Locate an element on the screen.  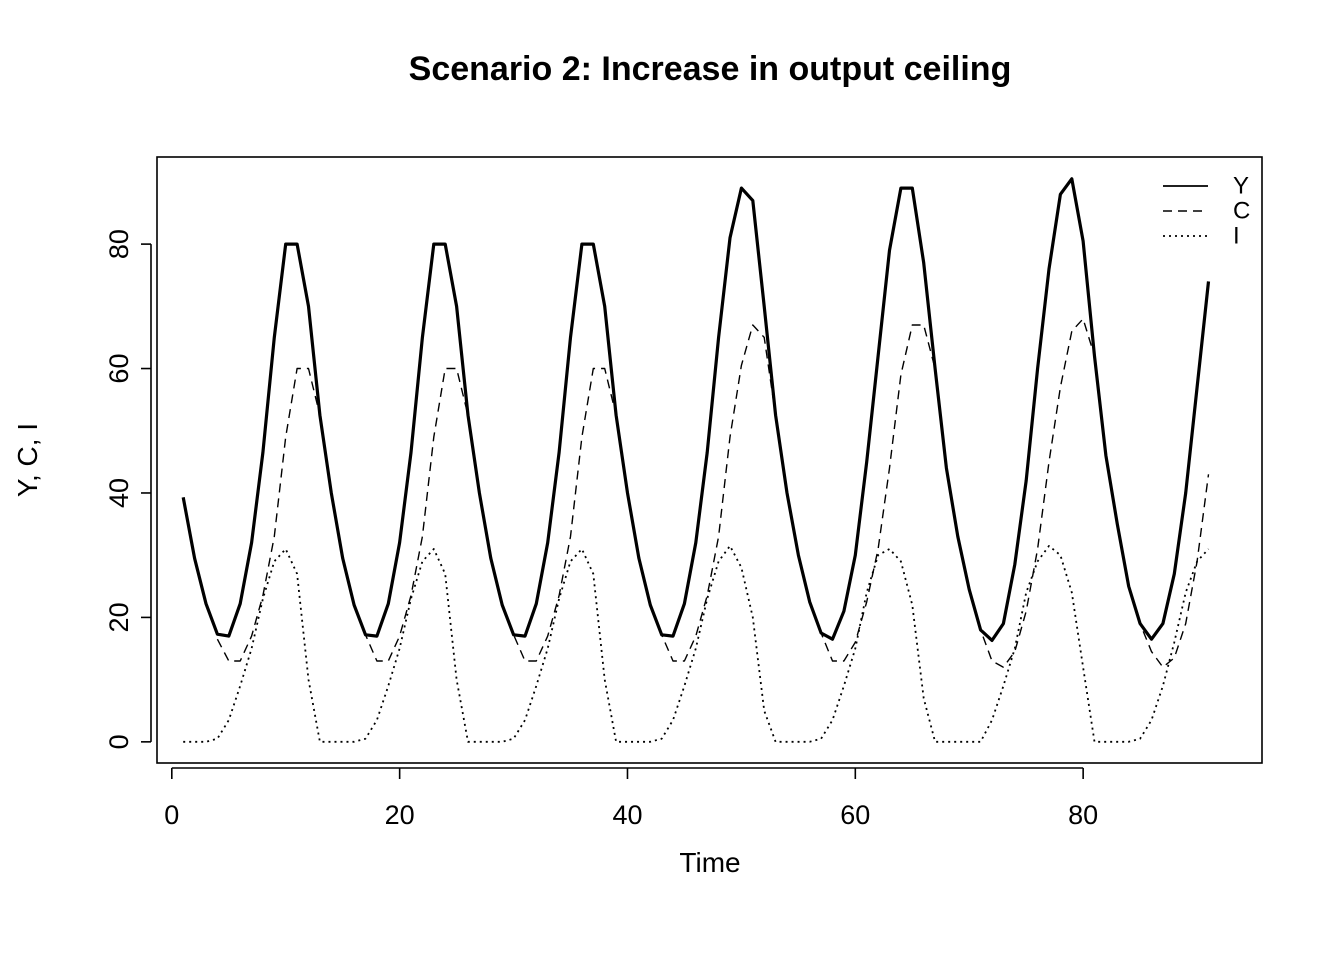
y-tick-label: 60 is located at coordinates (119, 369).